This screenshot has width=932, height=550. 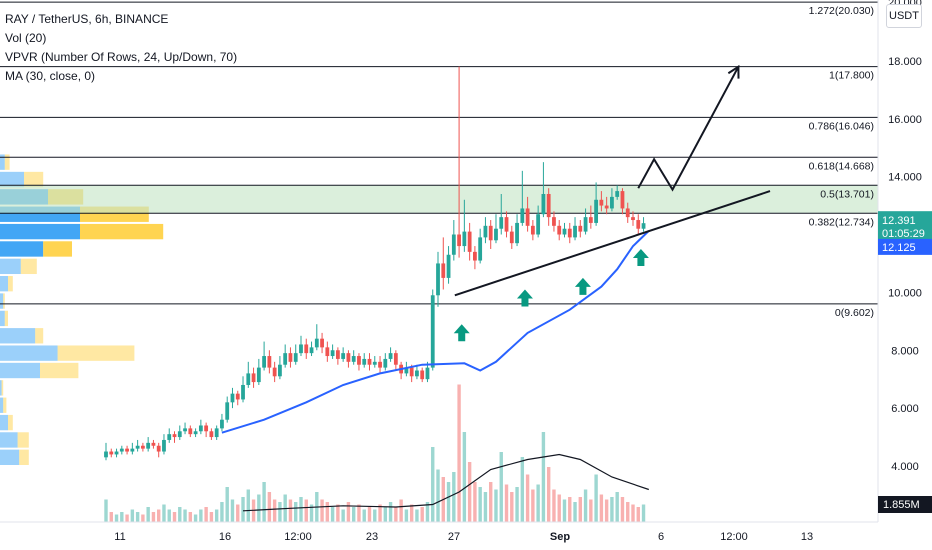 What do you see at coordinates (87, 19) in the screenshot?
I see `symbol-title: RAY / TetherUS, 6h, BINANCE` at bounding box center [87, 19].